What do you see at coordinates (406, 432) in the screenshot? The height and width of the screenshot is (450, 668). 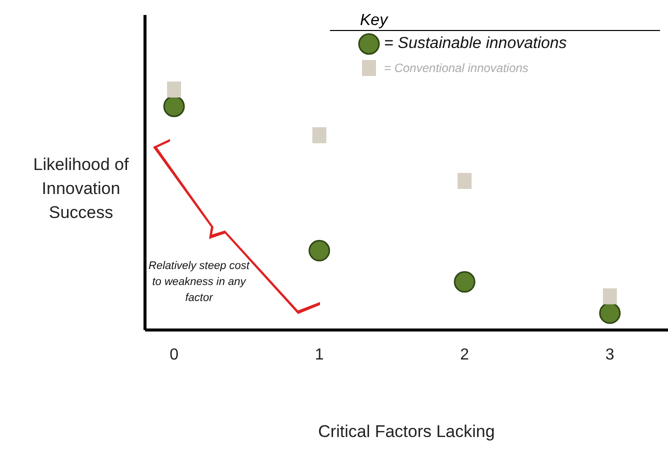 I see `x-axis-title: Critical Factors Lacking` at bounding box center [406, 432].